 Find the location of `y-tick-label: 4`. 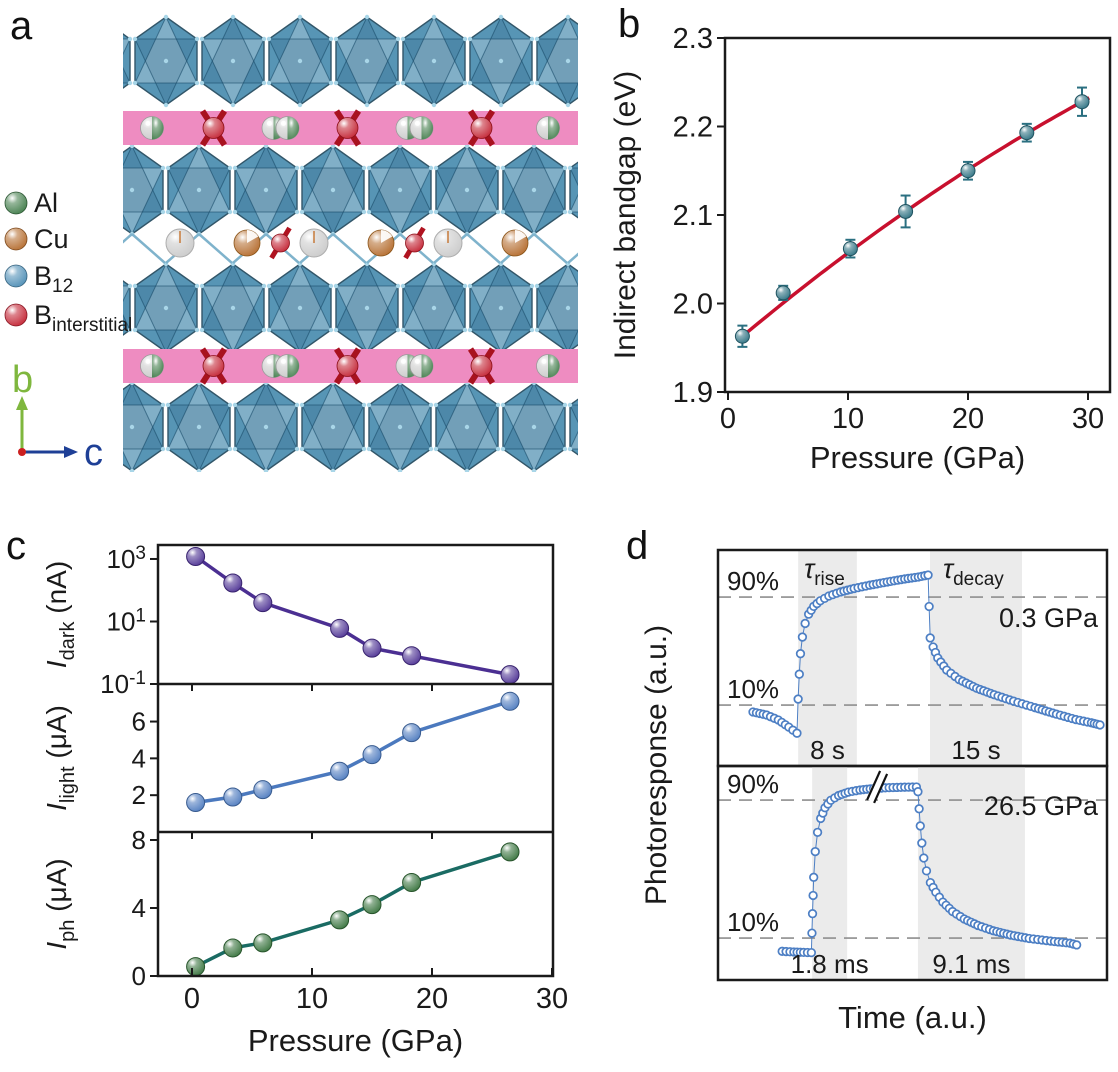

y-tick-label: 4 is located at coordinates (139, 908).